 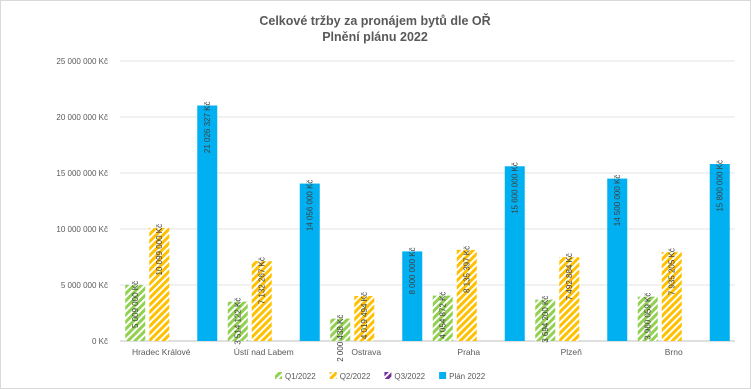 What do you see at coordinates (375, 37) in the screenshot?
I see `chart-subtitle: Plnění plánu 2022` at bounding box center [375, 37].